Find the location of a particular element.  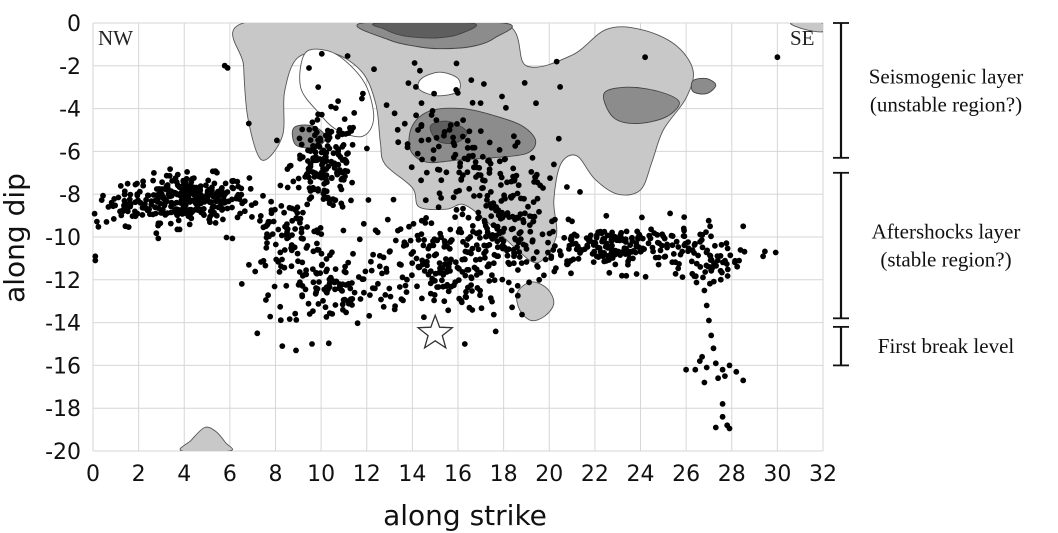

y-tick-label: -10 is located at coordinates (63, 238).